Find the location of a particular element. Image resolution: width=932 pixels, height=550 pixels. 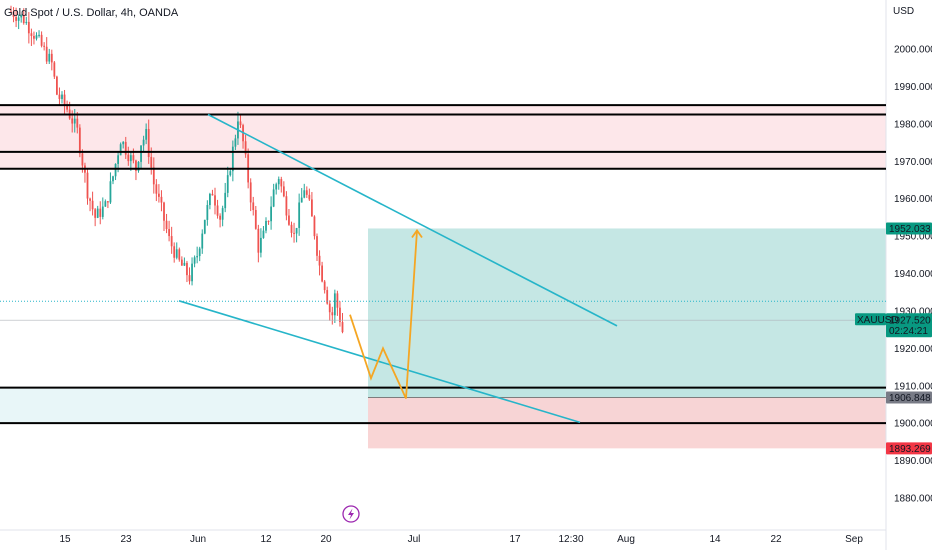

stop-price-label: 1893.269 is located at coordinates (910, 449).